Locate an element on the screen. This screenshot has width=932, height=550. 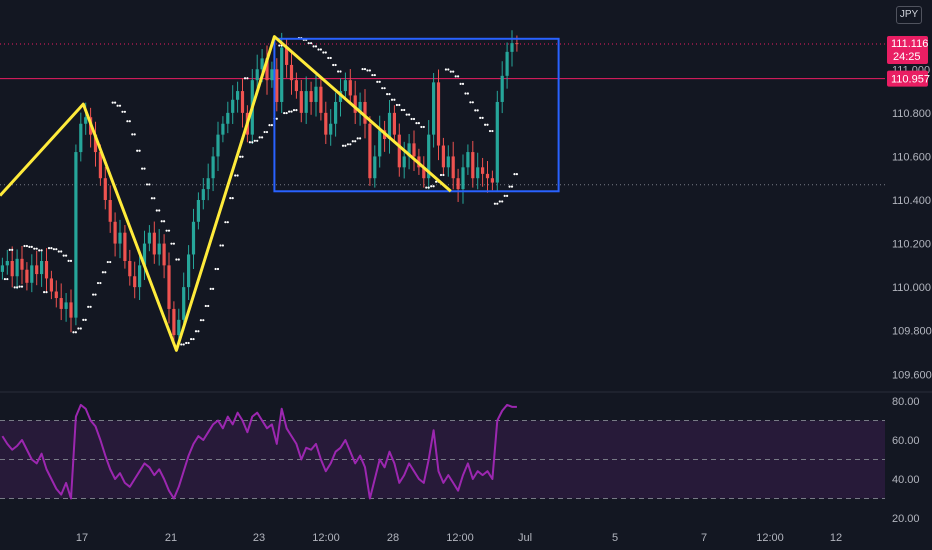
time-tick-label: 17 is located at coordinates (82, 538).